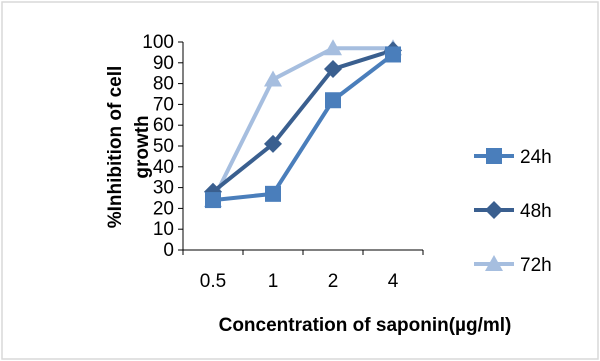  I want to click on x-axis-title: Concentration of saponin(µg/ml), so click(365, 325).